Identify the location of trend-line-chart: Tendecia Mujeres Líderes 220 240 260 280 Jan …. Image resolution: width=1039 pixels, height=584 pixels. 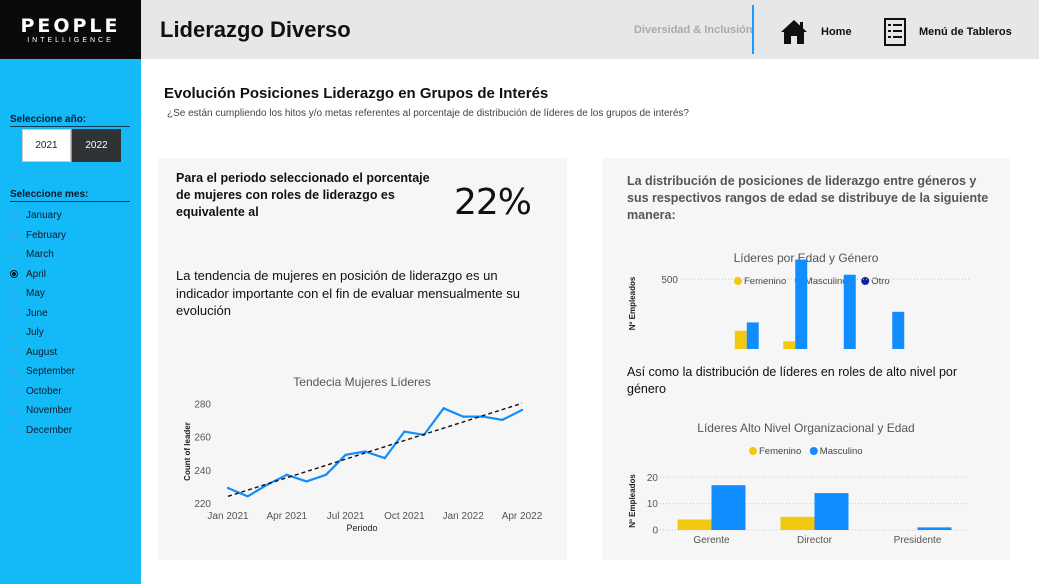
(362, 460).